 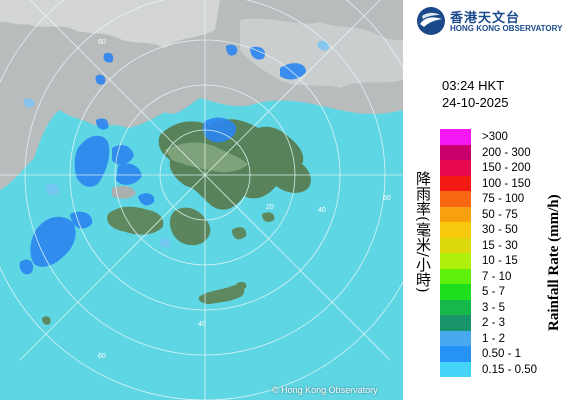 I want to click on legend-label: 100 - 150, so click(x=506, y=183).